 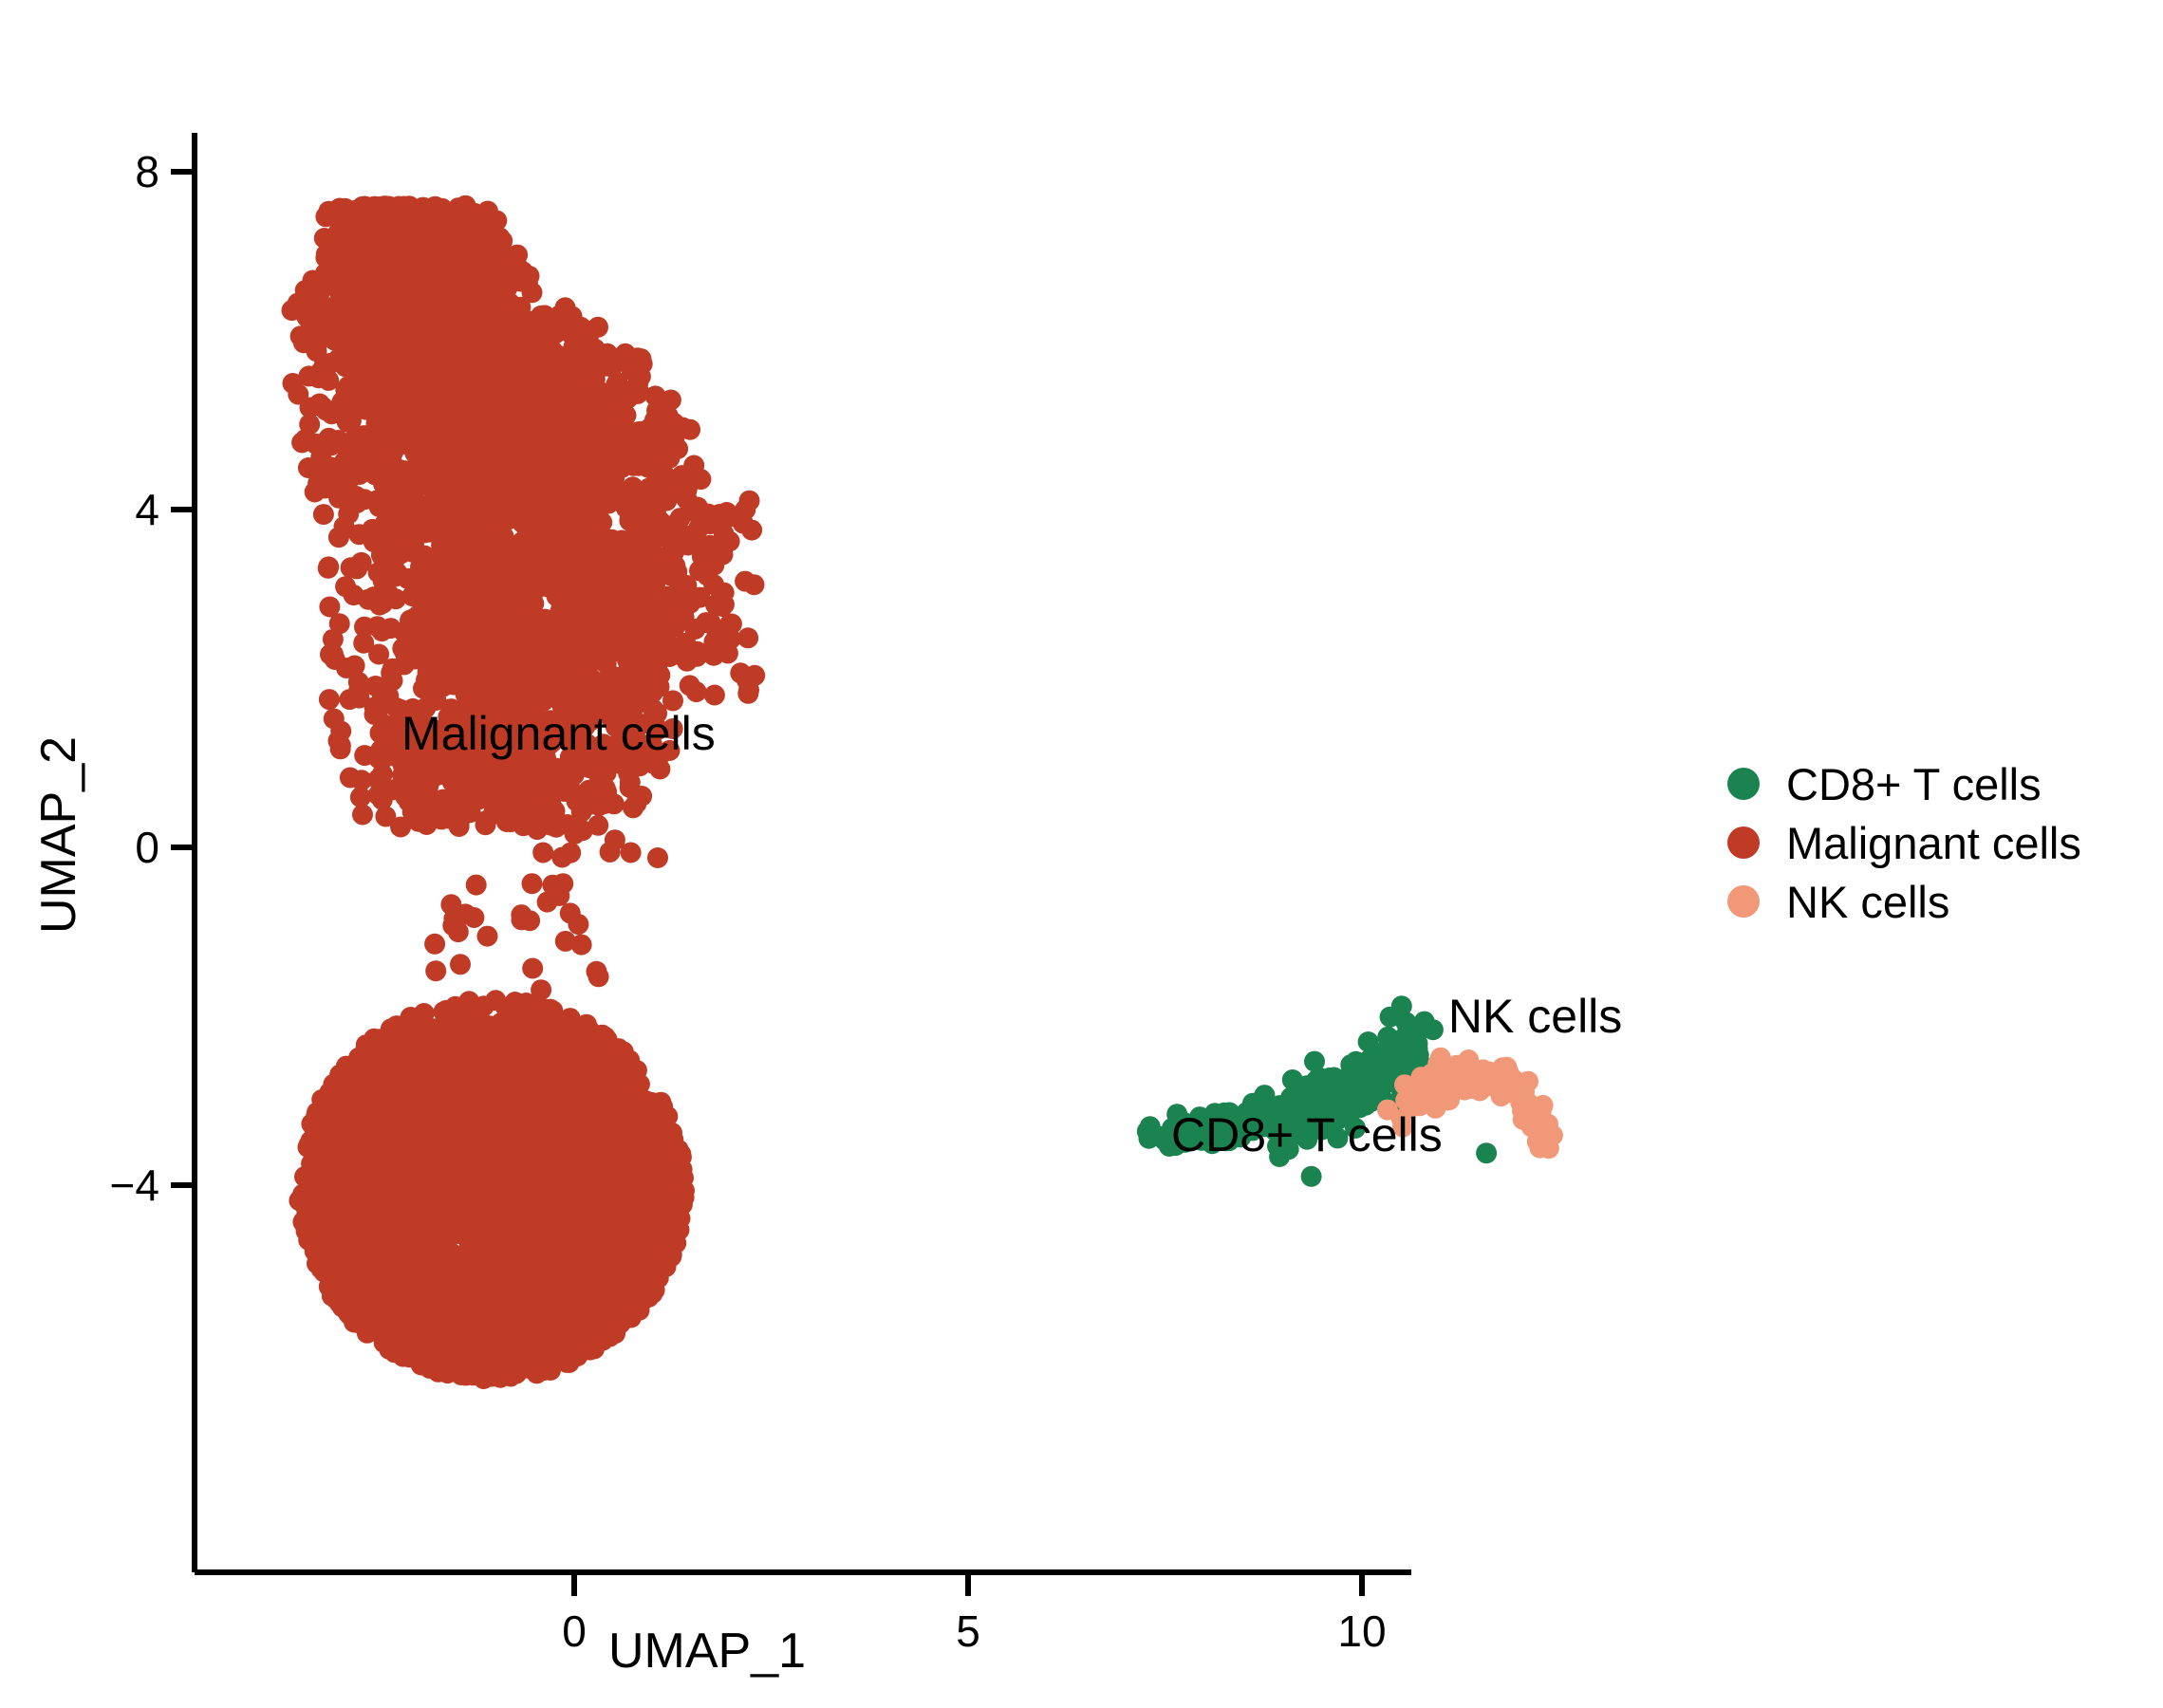 I want to click on y-axis-tick-label: 0, so click(x=147, y=847).